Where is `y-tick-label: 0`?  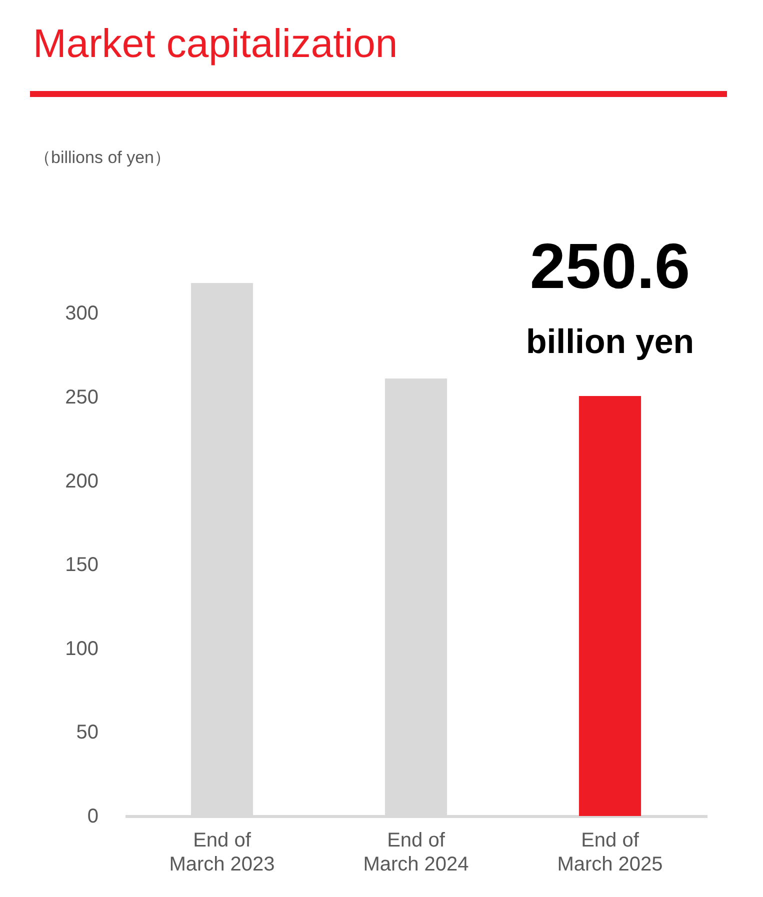 y-tick-label: 0 is located at coordinates (92, 817).